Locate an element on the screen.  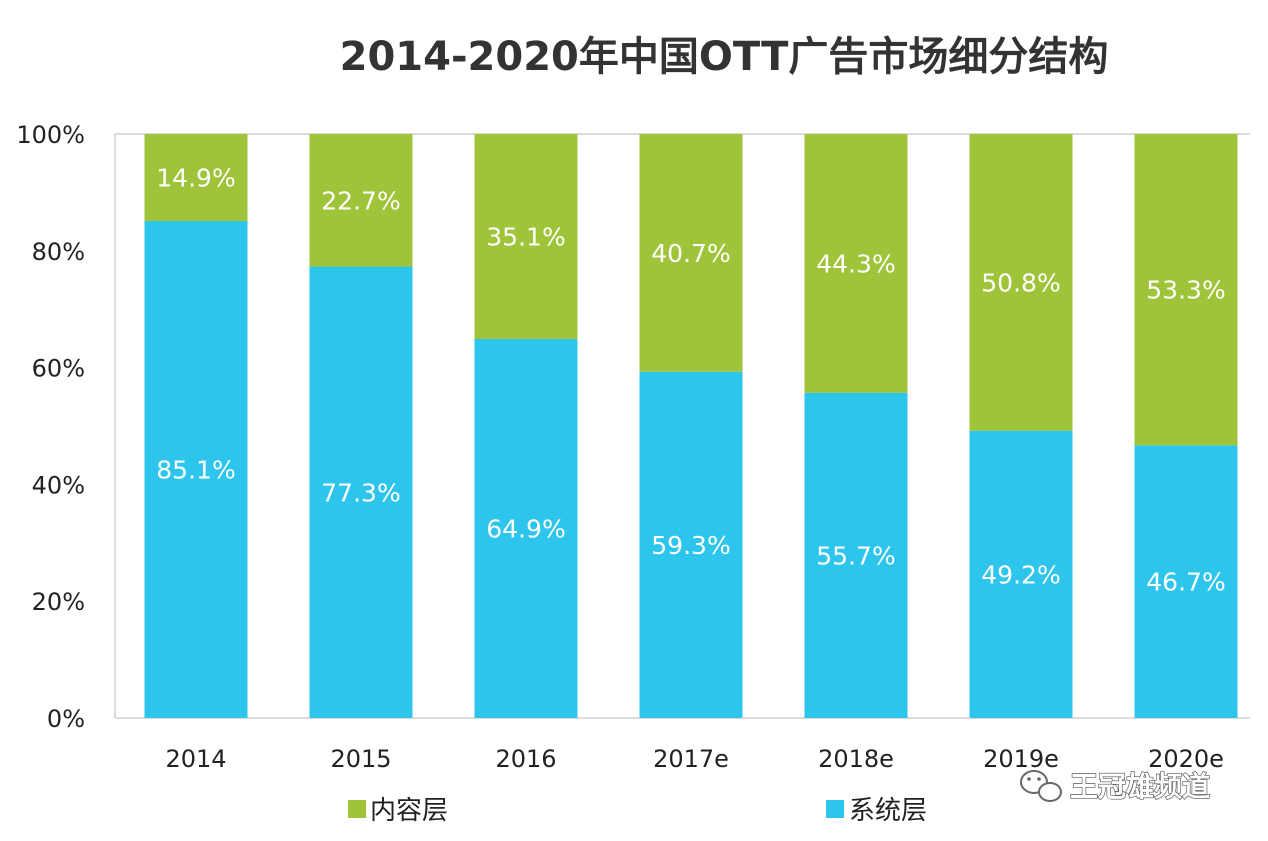
y-tick-label: 100% is located at coordinates (50, 135).